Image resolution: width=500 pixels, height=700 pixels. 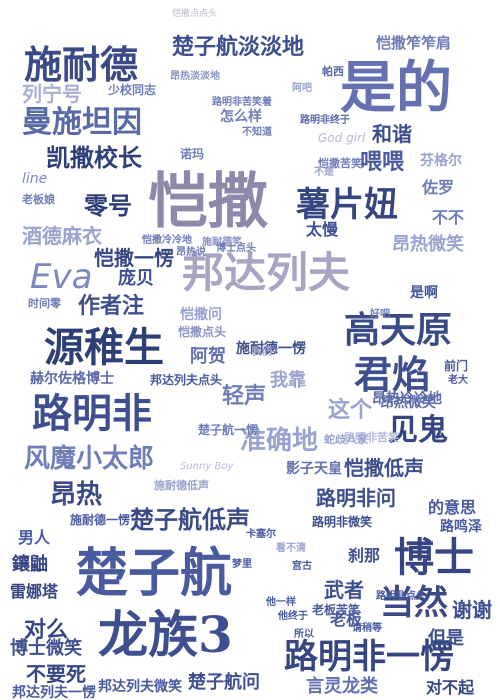 I want to click on word: 博士, so click(x=434, y=557).